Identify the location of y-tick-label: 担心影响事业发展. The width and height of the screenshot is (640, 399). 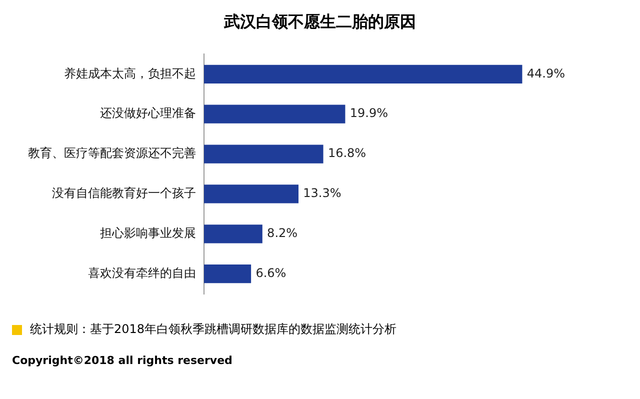
(148, 233).